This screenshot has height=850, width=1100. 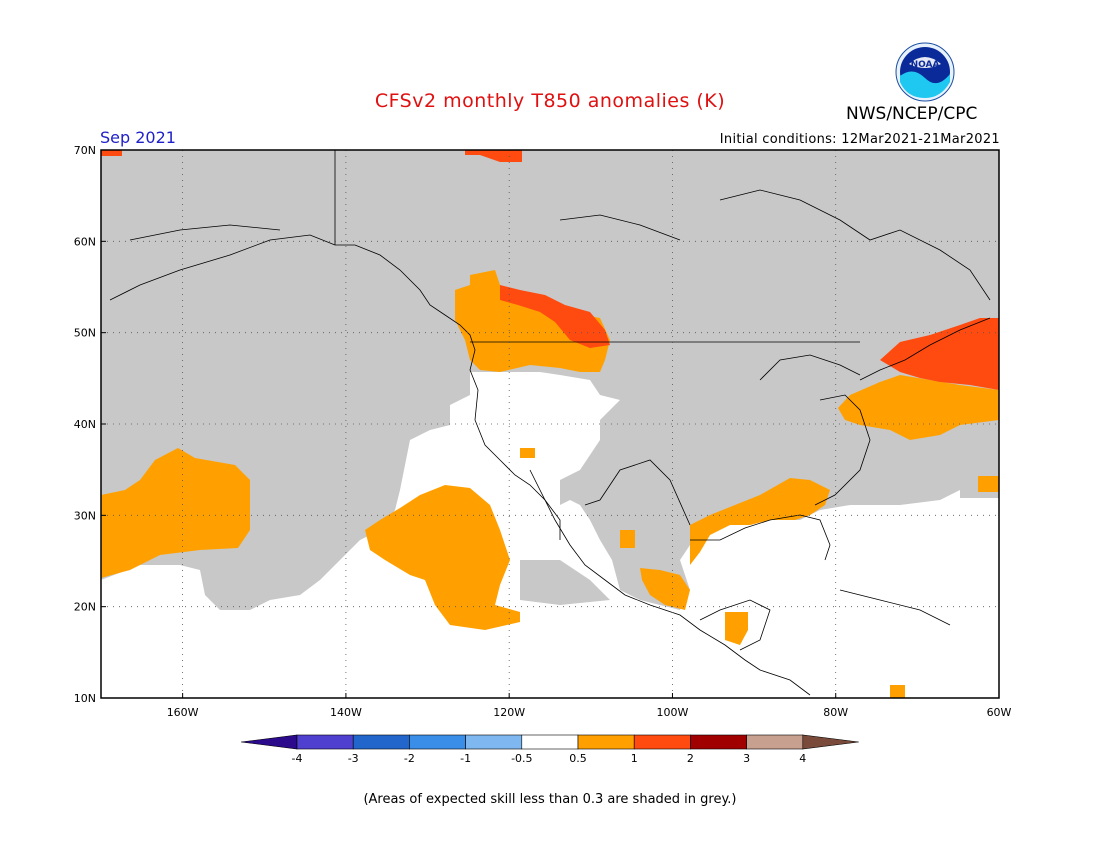 I want to click on lon-label: 160W, so click(x=183, y=712).